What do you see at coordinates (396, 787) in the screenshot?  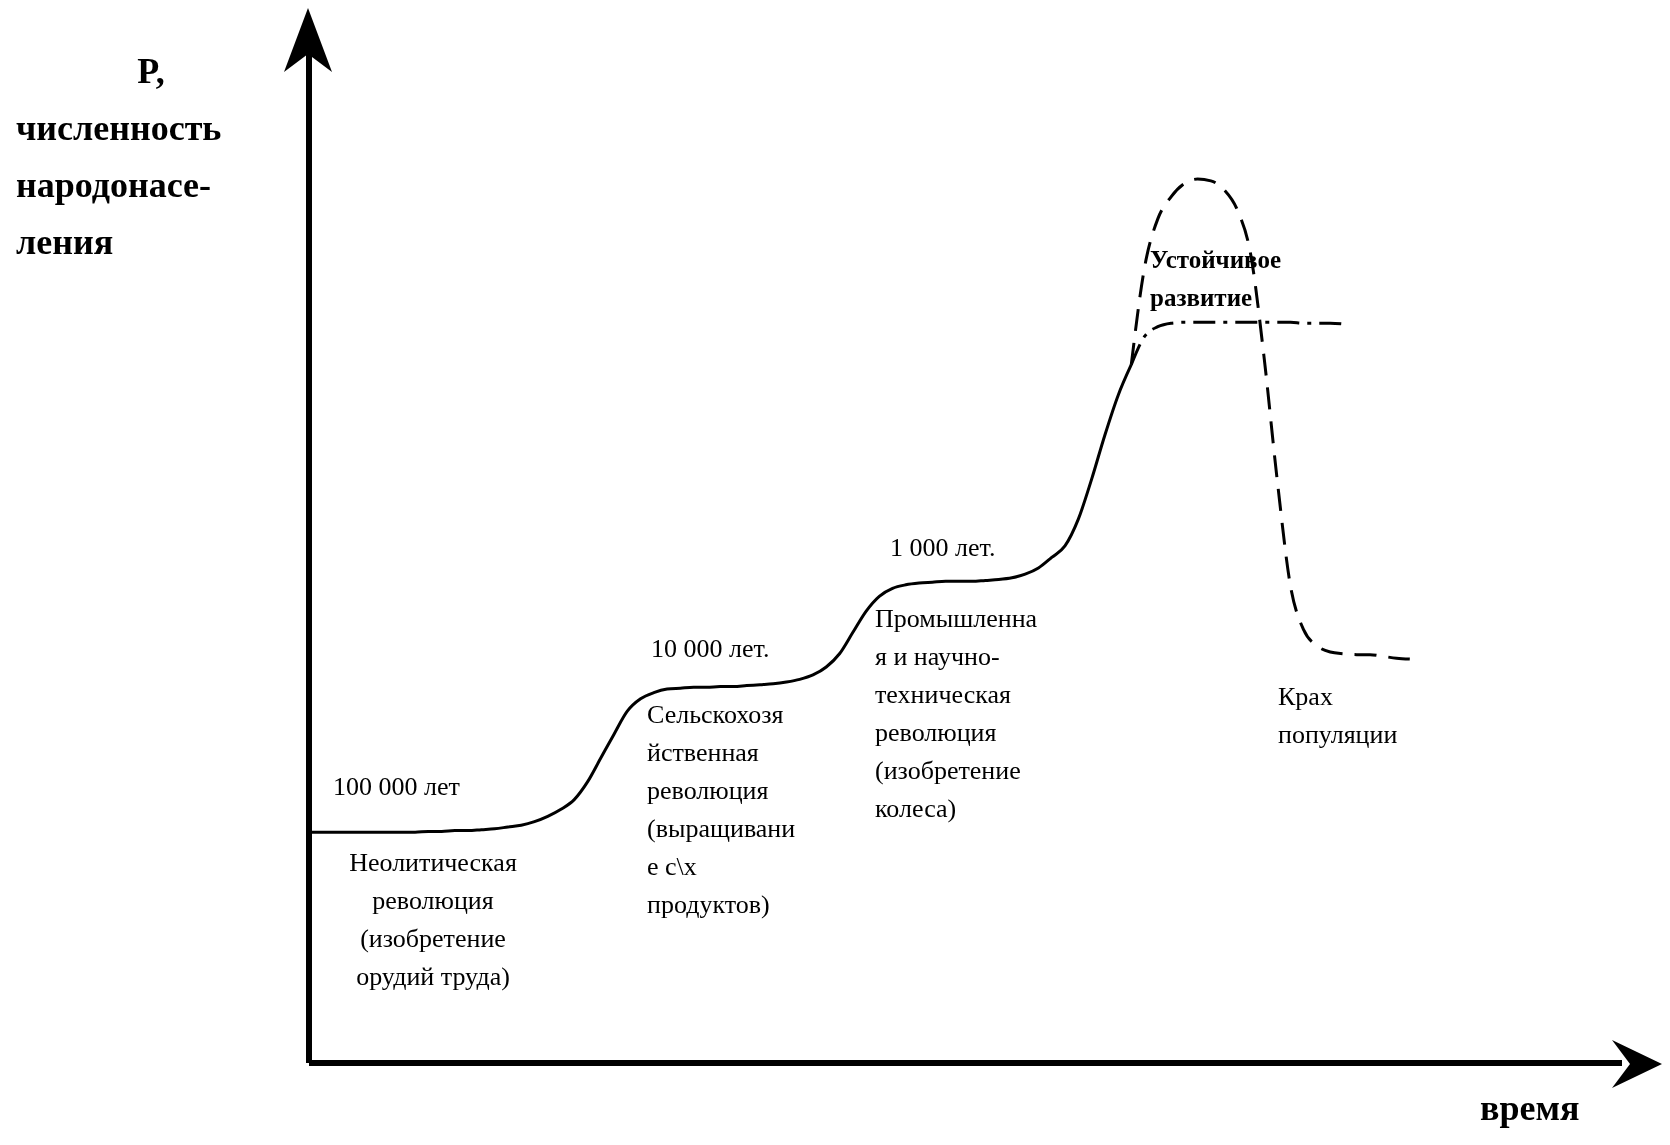 I see `annotation: 100 000 лет` at bounding box center [396, 787].